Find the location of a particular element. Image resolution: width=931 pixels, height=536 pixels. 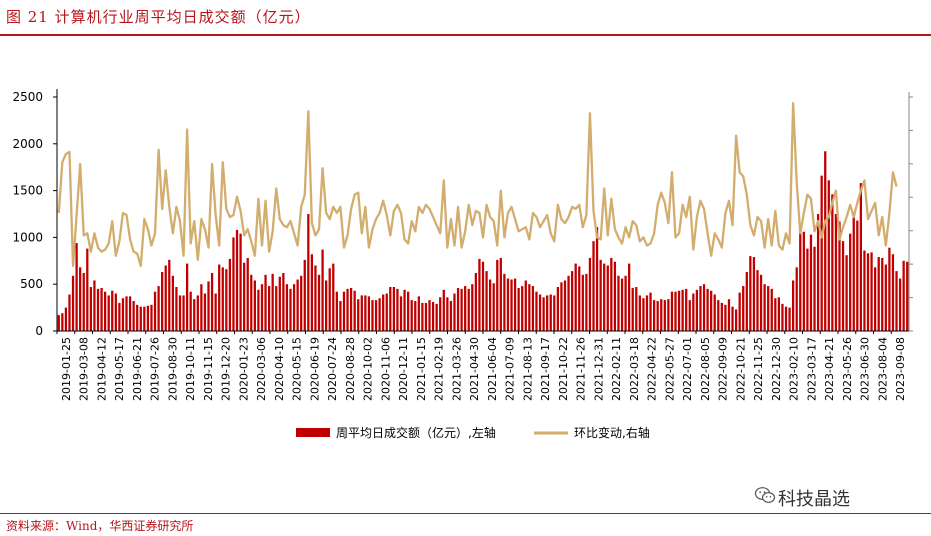

x-tick-label: 2021-04-30 is located at coordinates (474, 369).